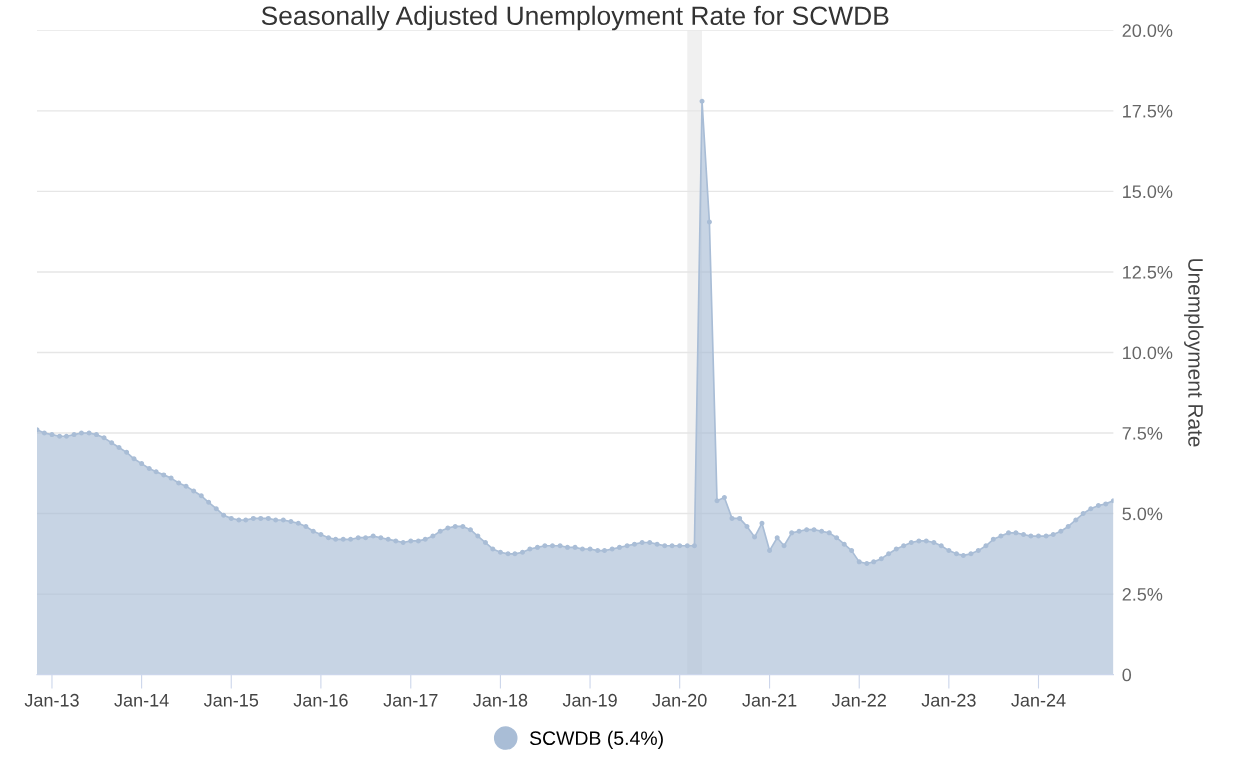 This screenshot has height=758, width=1233. What do you see at coordinates (1142, 433) in the screenshot?
I see `y-tick-label: 7.5%` at bounding box center [1142, 433].